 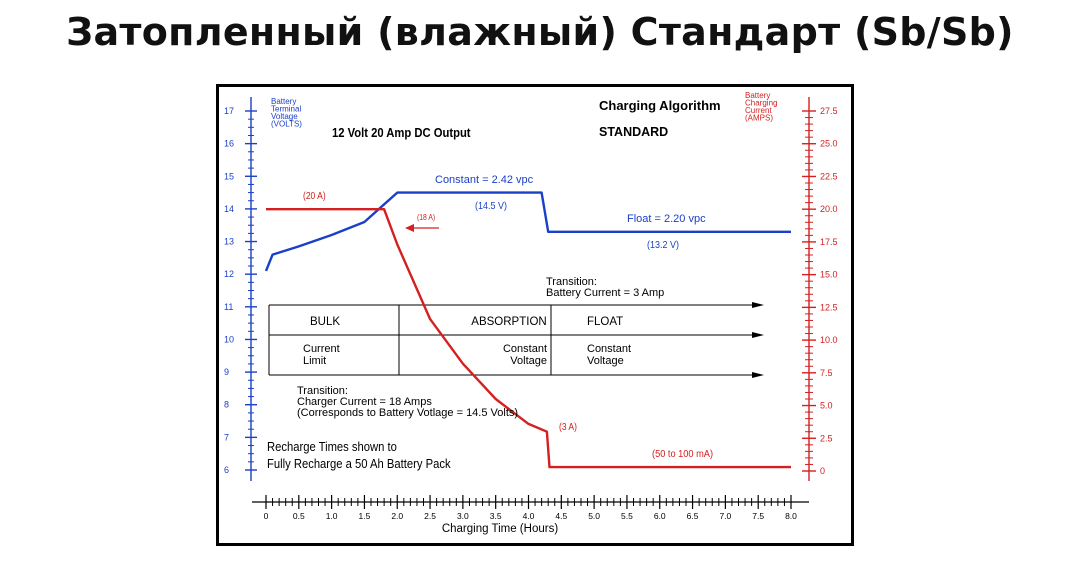 What do you see at coordinates (491, 207) in the screenshot?
I see `annotation-constant-voltage: (14.5 V)` at bounding box center [491, 207].